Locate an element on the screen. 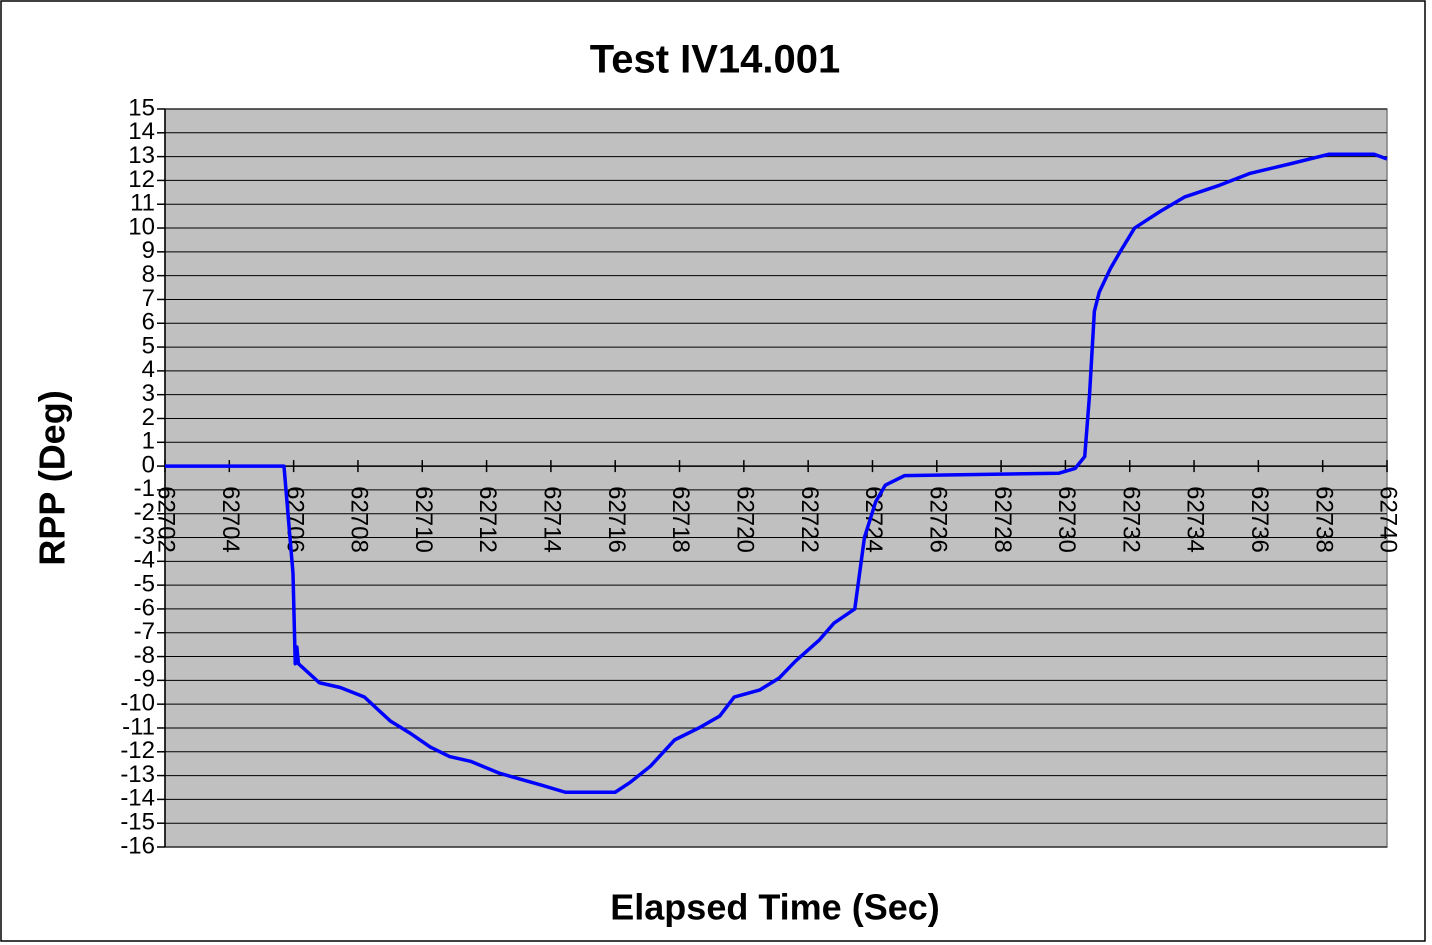 Image resolution: width=1432 pixels, height=945 pixels. y-tick-label: 6 is located at coordinates (148, 322).